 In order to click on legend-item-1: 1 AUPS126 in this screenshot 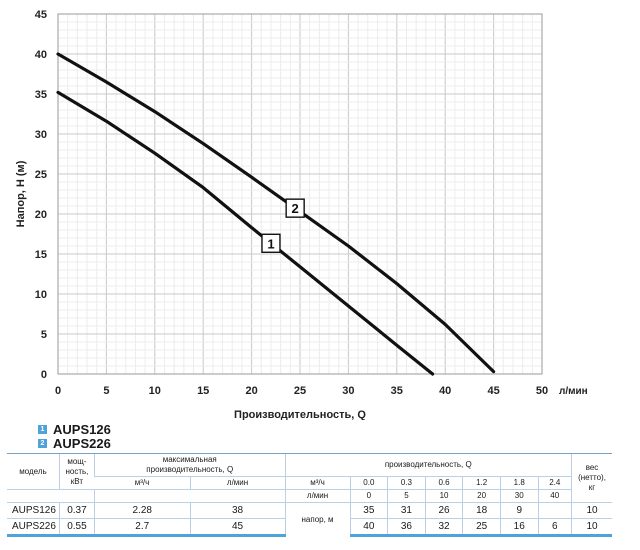, I will do `click(74, 429)`.